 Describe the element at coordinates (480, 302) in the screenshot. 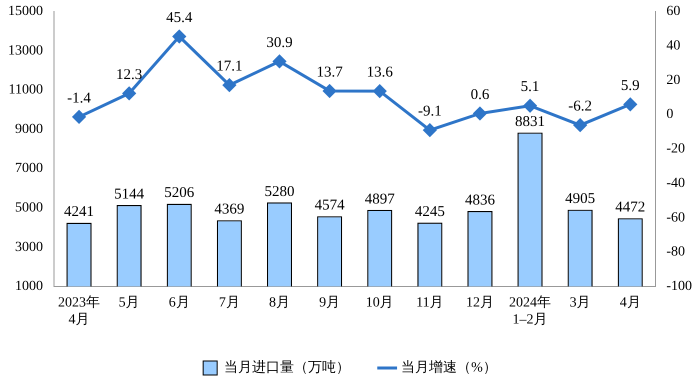

I see `x-tick-label: 12月` at that location.